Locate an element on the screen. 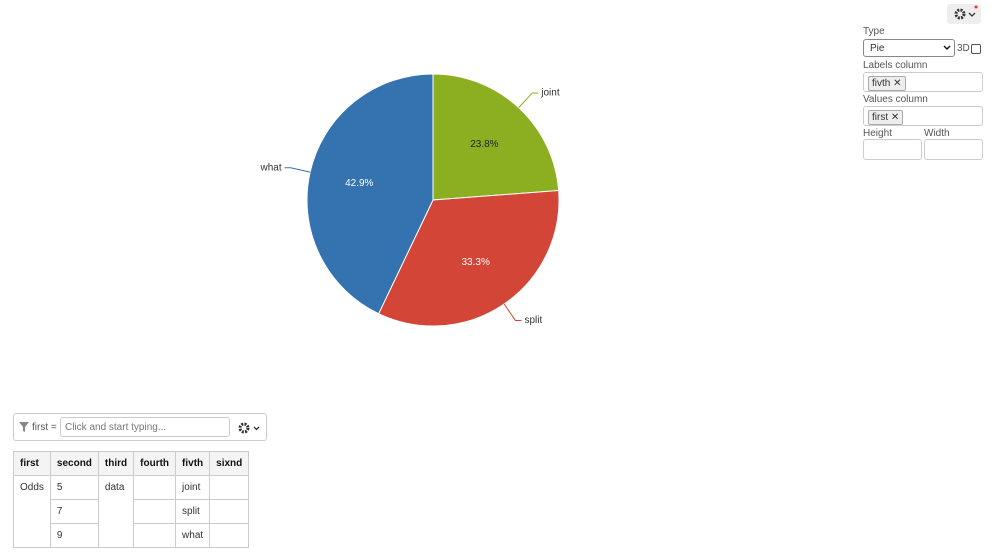 The image size is (998, 554). filter-icon is located at coordinates (24, 427).